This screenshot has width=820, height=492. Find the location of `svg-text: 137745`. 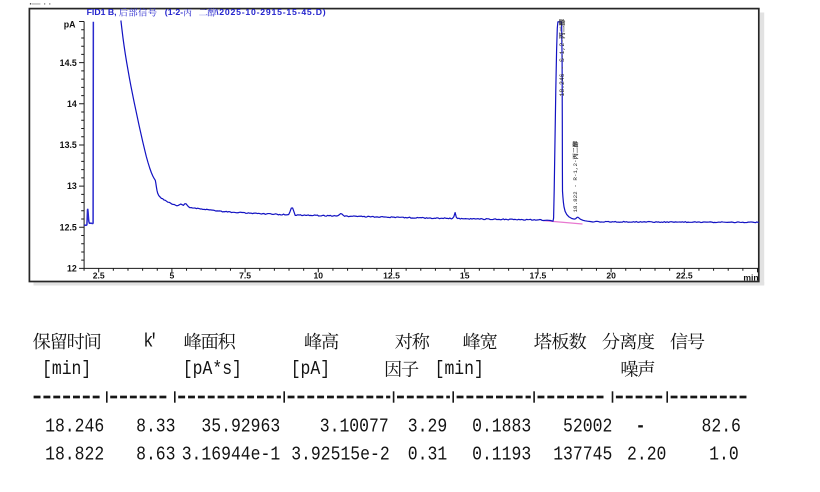

svg-text: 137745 is located at coordinates (582, 455).